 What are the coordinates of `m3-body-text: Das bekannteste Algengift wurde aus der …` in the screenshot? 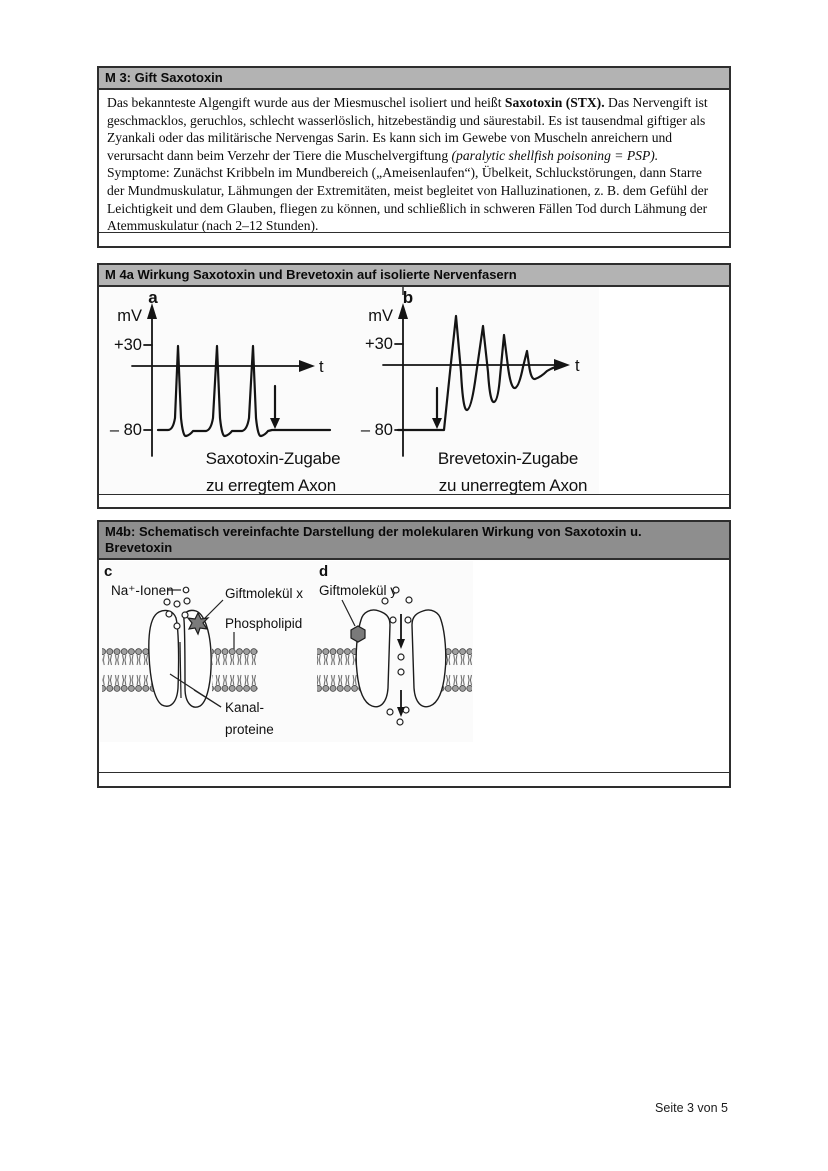 It's located at (414, 162).